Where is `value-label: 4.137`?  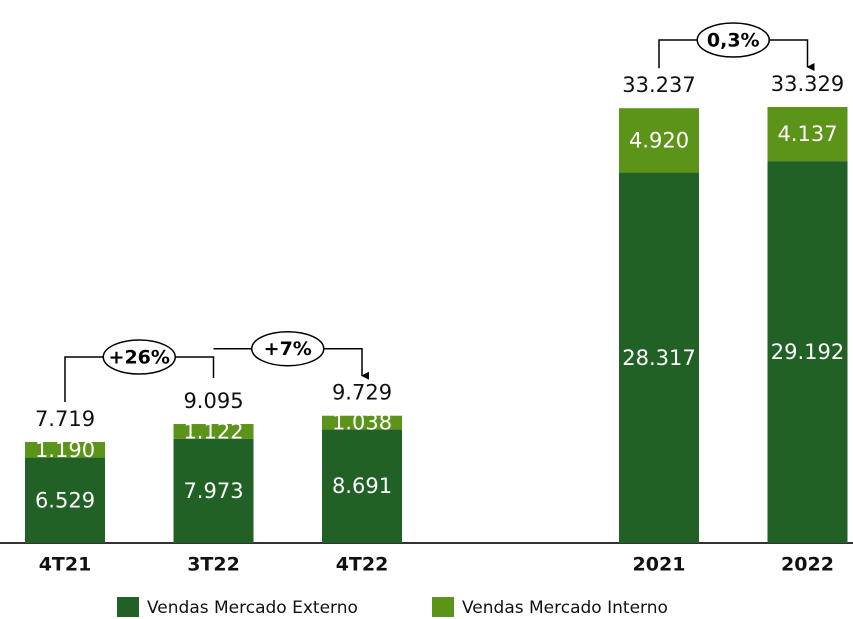 value-label: 4.137 is located at coordinates (807, 134).